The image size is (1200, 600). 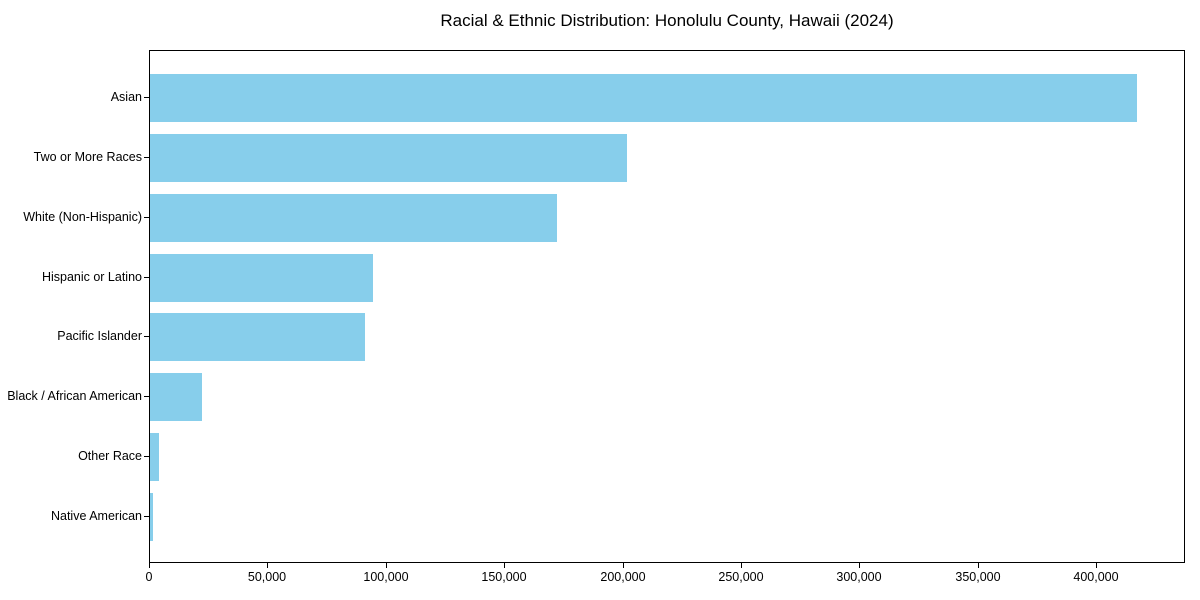 I want to click on x-tick-label: 250,000, so click(x=741, y=577).